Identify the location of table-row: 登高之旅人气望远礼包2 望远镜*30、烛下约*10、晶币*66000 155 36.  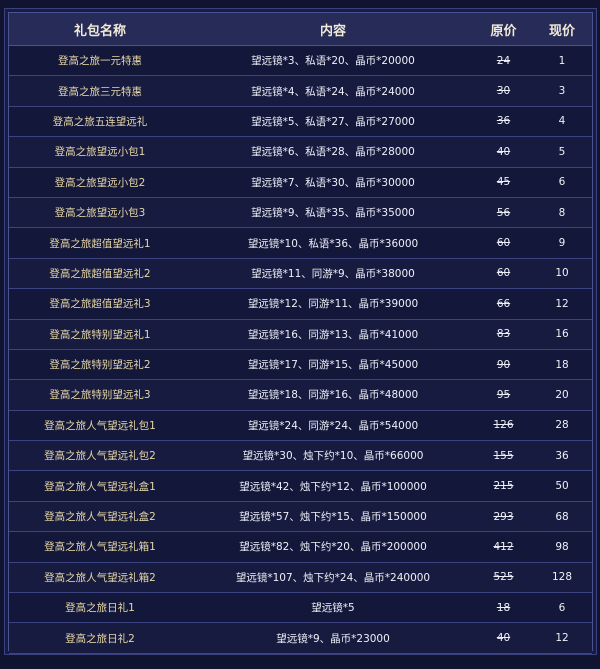
(300, 456).